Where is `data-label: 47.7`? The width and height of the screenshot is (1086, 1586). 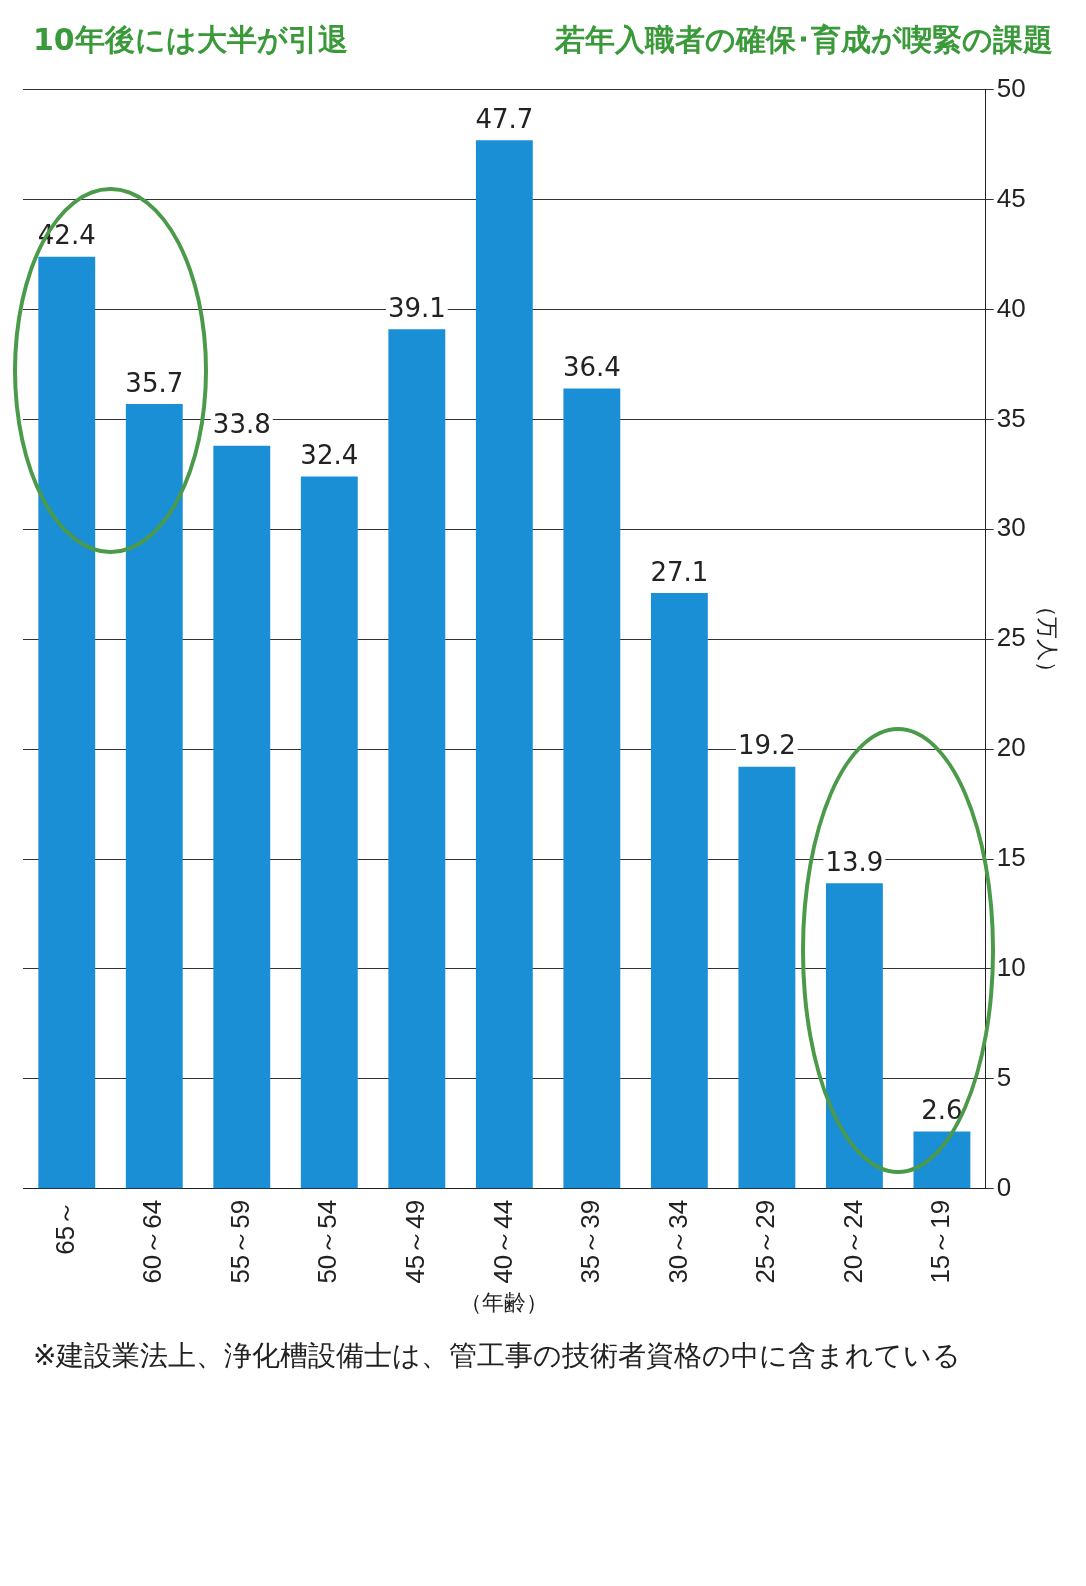
data-label: 47.7 is located at coordinates (504, 118).